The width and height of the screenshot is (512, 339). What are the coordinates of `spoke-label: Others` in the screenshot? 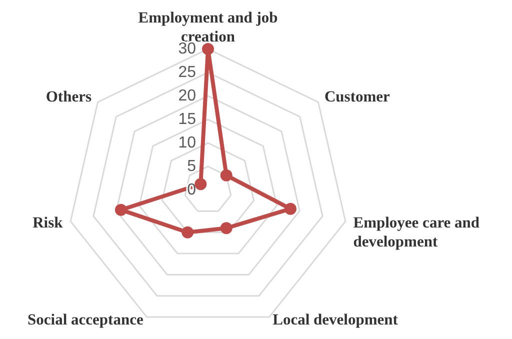 It's located at (69, 97).